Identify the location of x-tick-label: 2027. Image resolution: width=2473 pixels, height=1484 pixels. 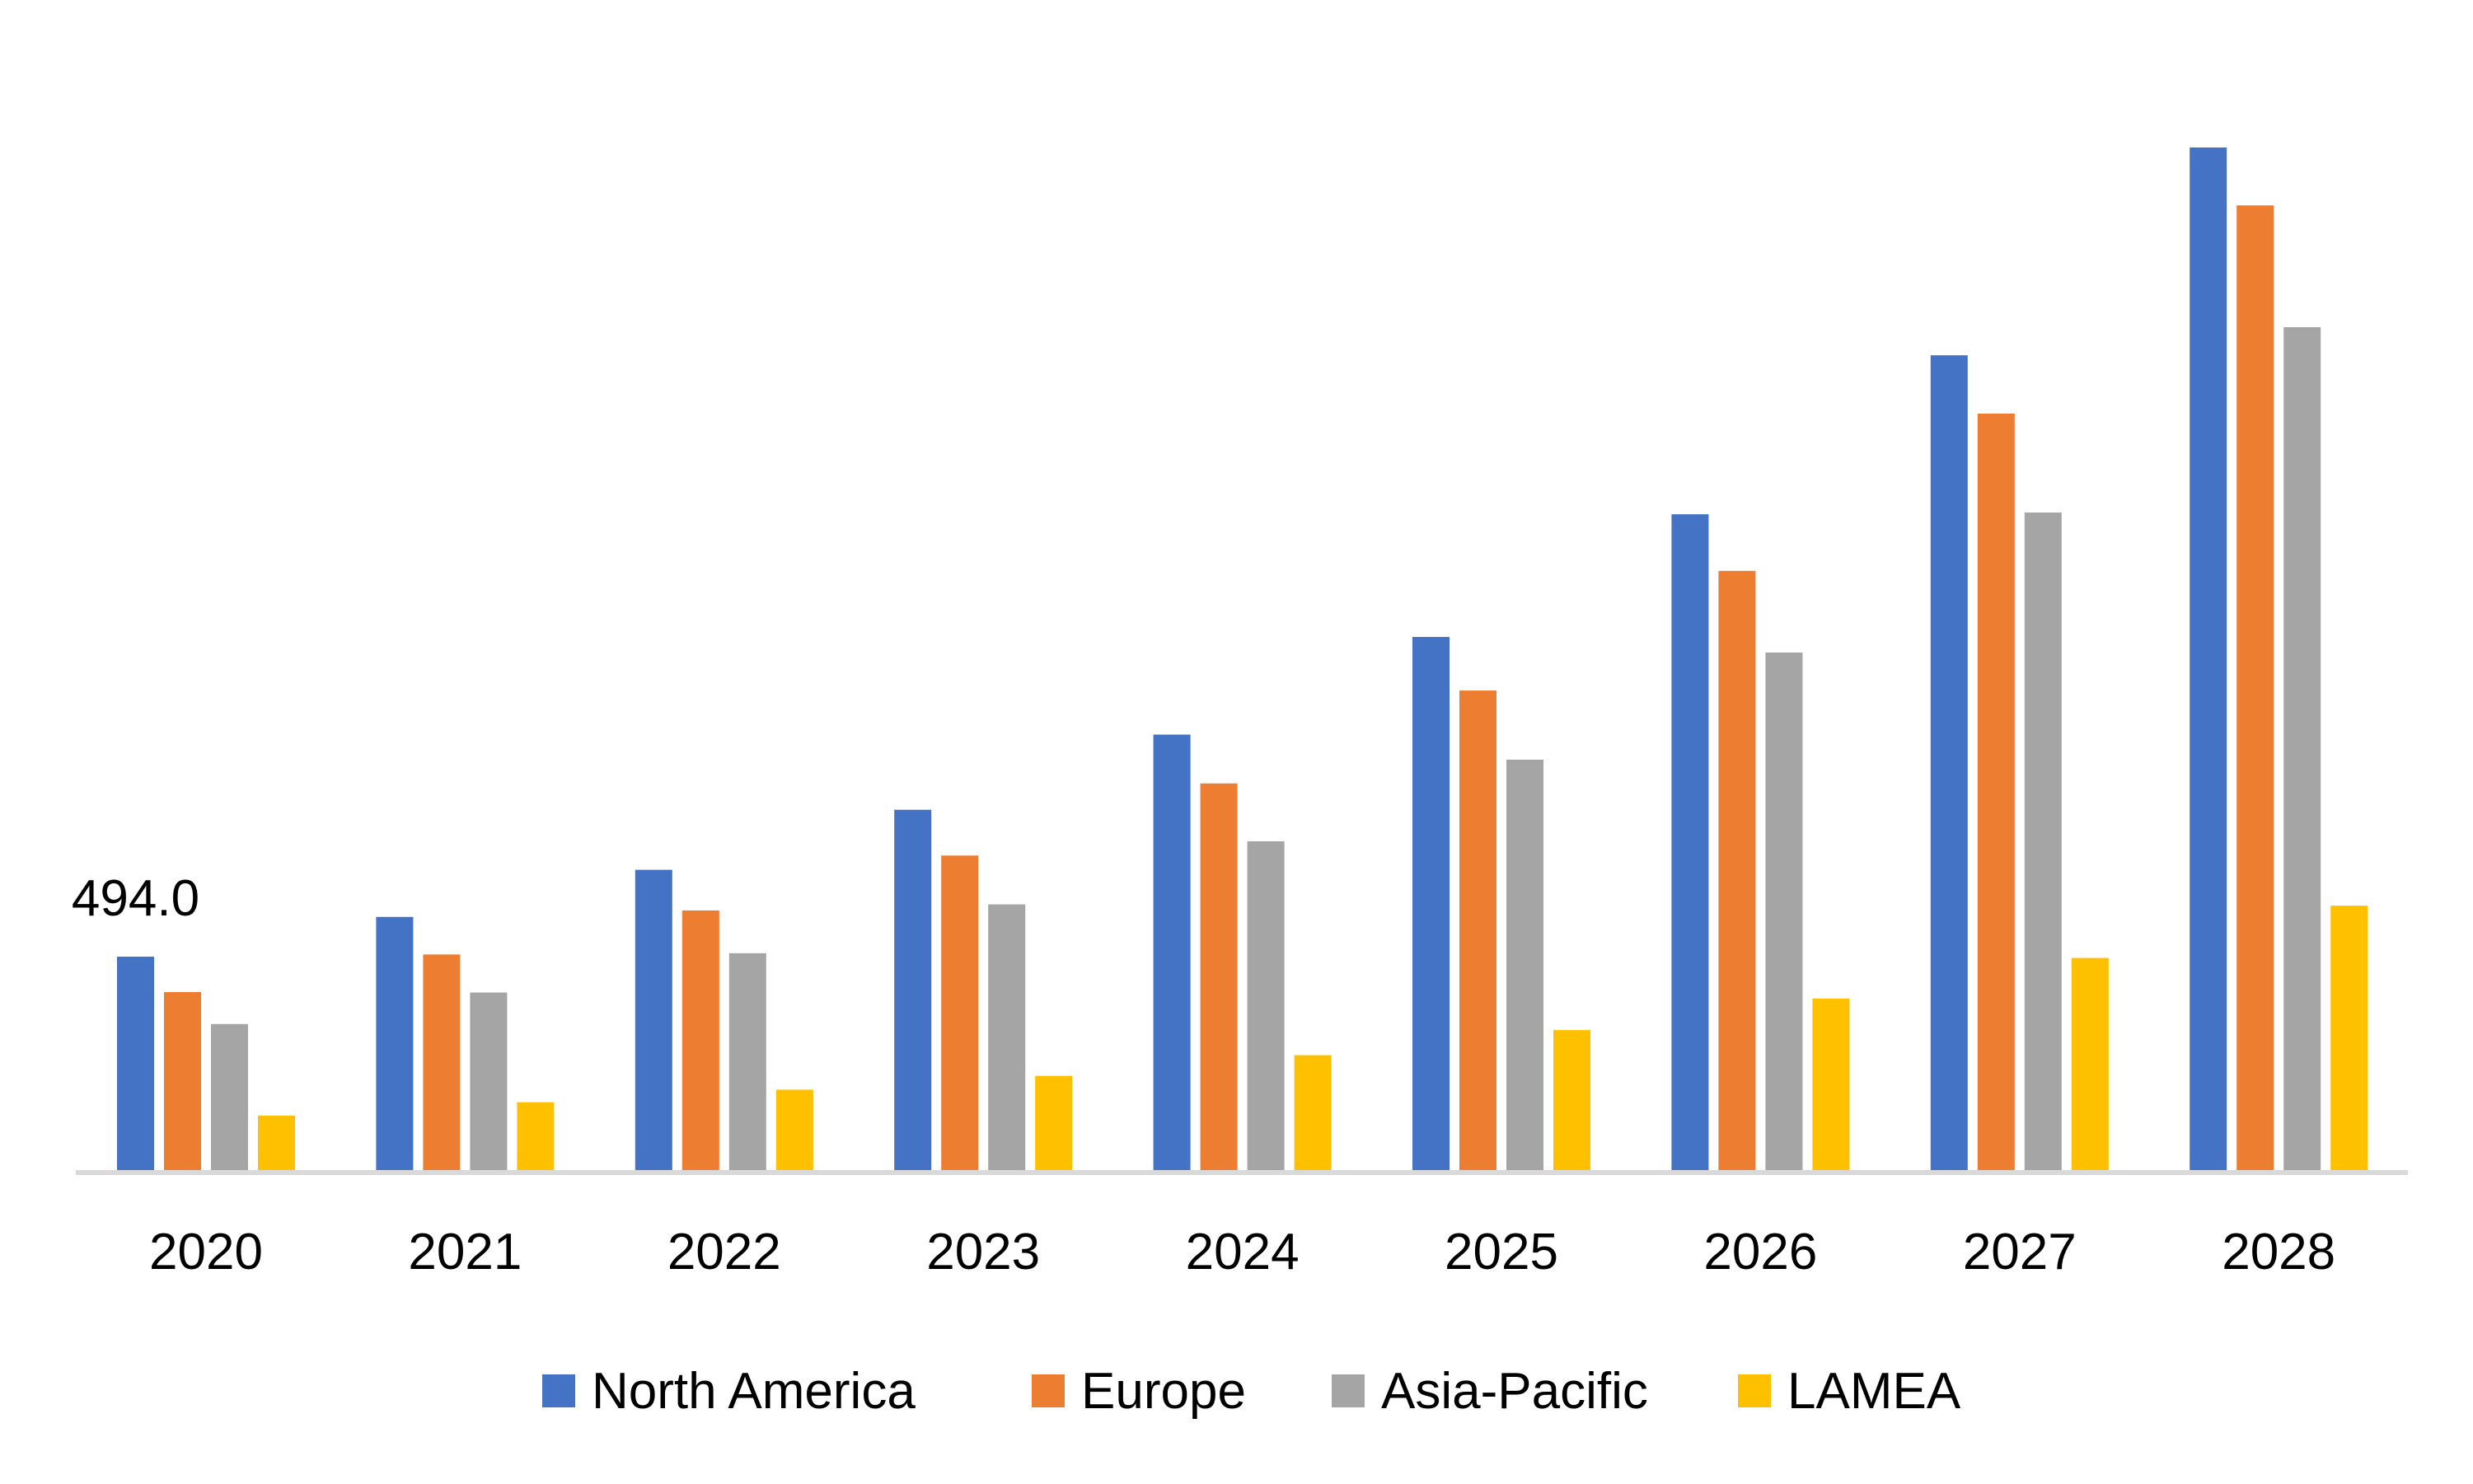
(2020, 1252).